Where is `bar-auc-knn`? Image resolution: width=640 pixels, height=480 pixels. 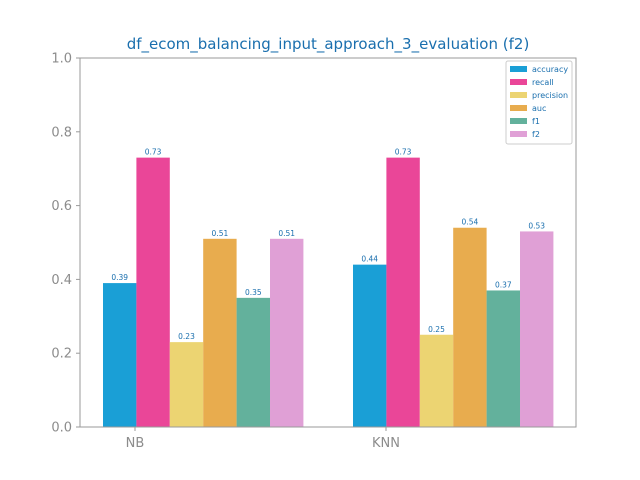
bar-auc-knn is located at coordinates (470, 327).